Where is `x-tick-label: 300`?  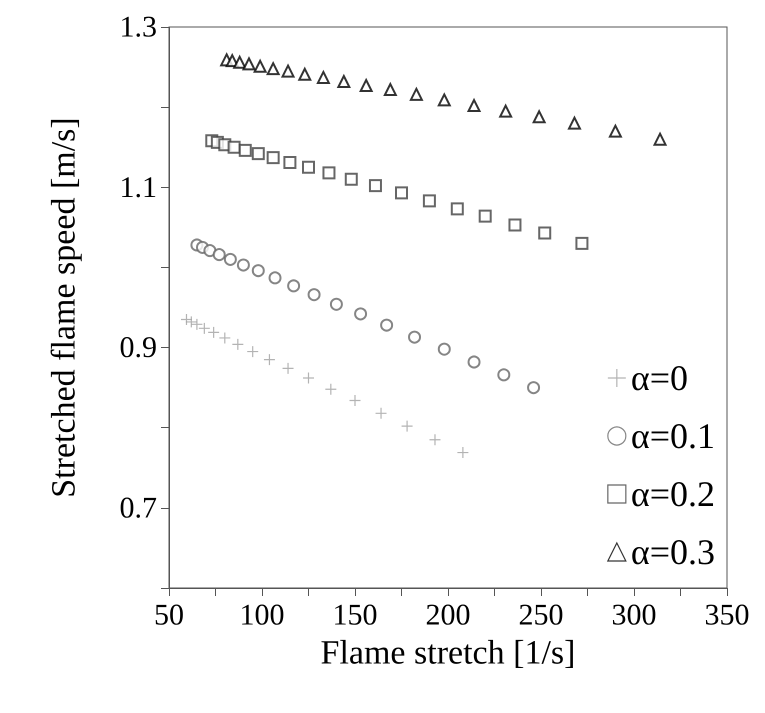 x-tick-label: 300 is located at coordinates (634, 615).